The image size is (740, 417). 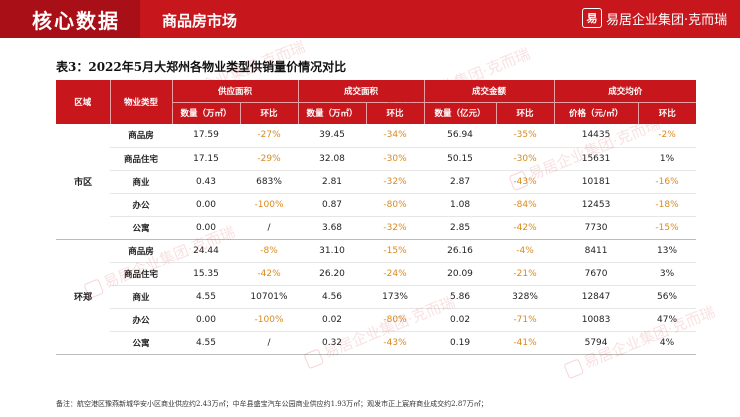 What do you see at coordinates (596, 251) in the screenshot?
I see `value-cell: 8411` at bounding box center [596, 251].